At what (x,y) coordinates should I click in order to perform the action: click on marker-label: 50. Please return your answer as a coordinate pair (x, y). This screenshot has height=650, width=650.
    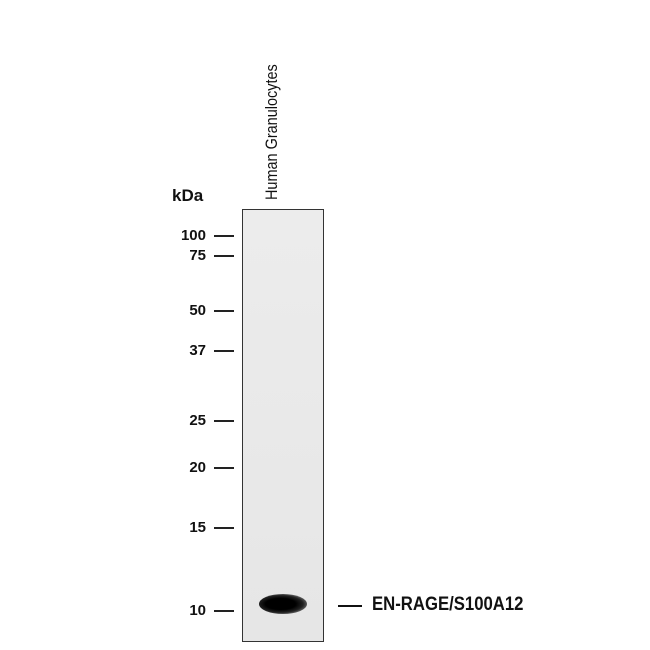
    Looking at the image, I should click on (197, 310).